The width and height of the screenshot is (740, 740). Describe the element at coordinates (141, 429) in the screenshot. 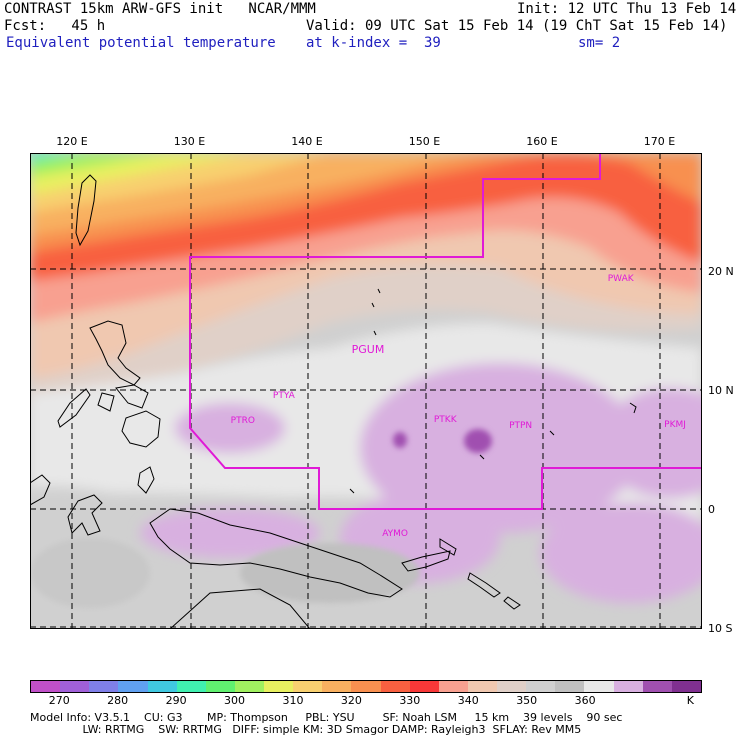

I see `mindanao` at that location.